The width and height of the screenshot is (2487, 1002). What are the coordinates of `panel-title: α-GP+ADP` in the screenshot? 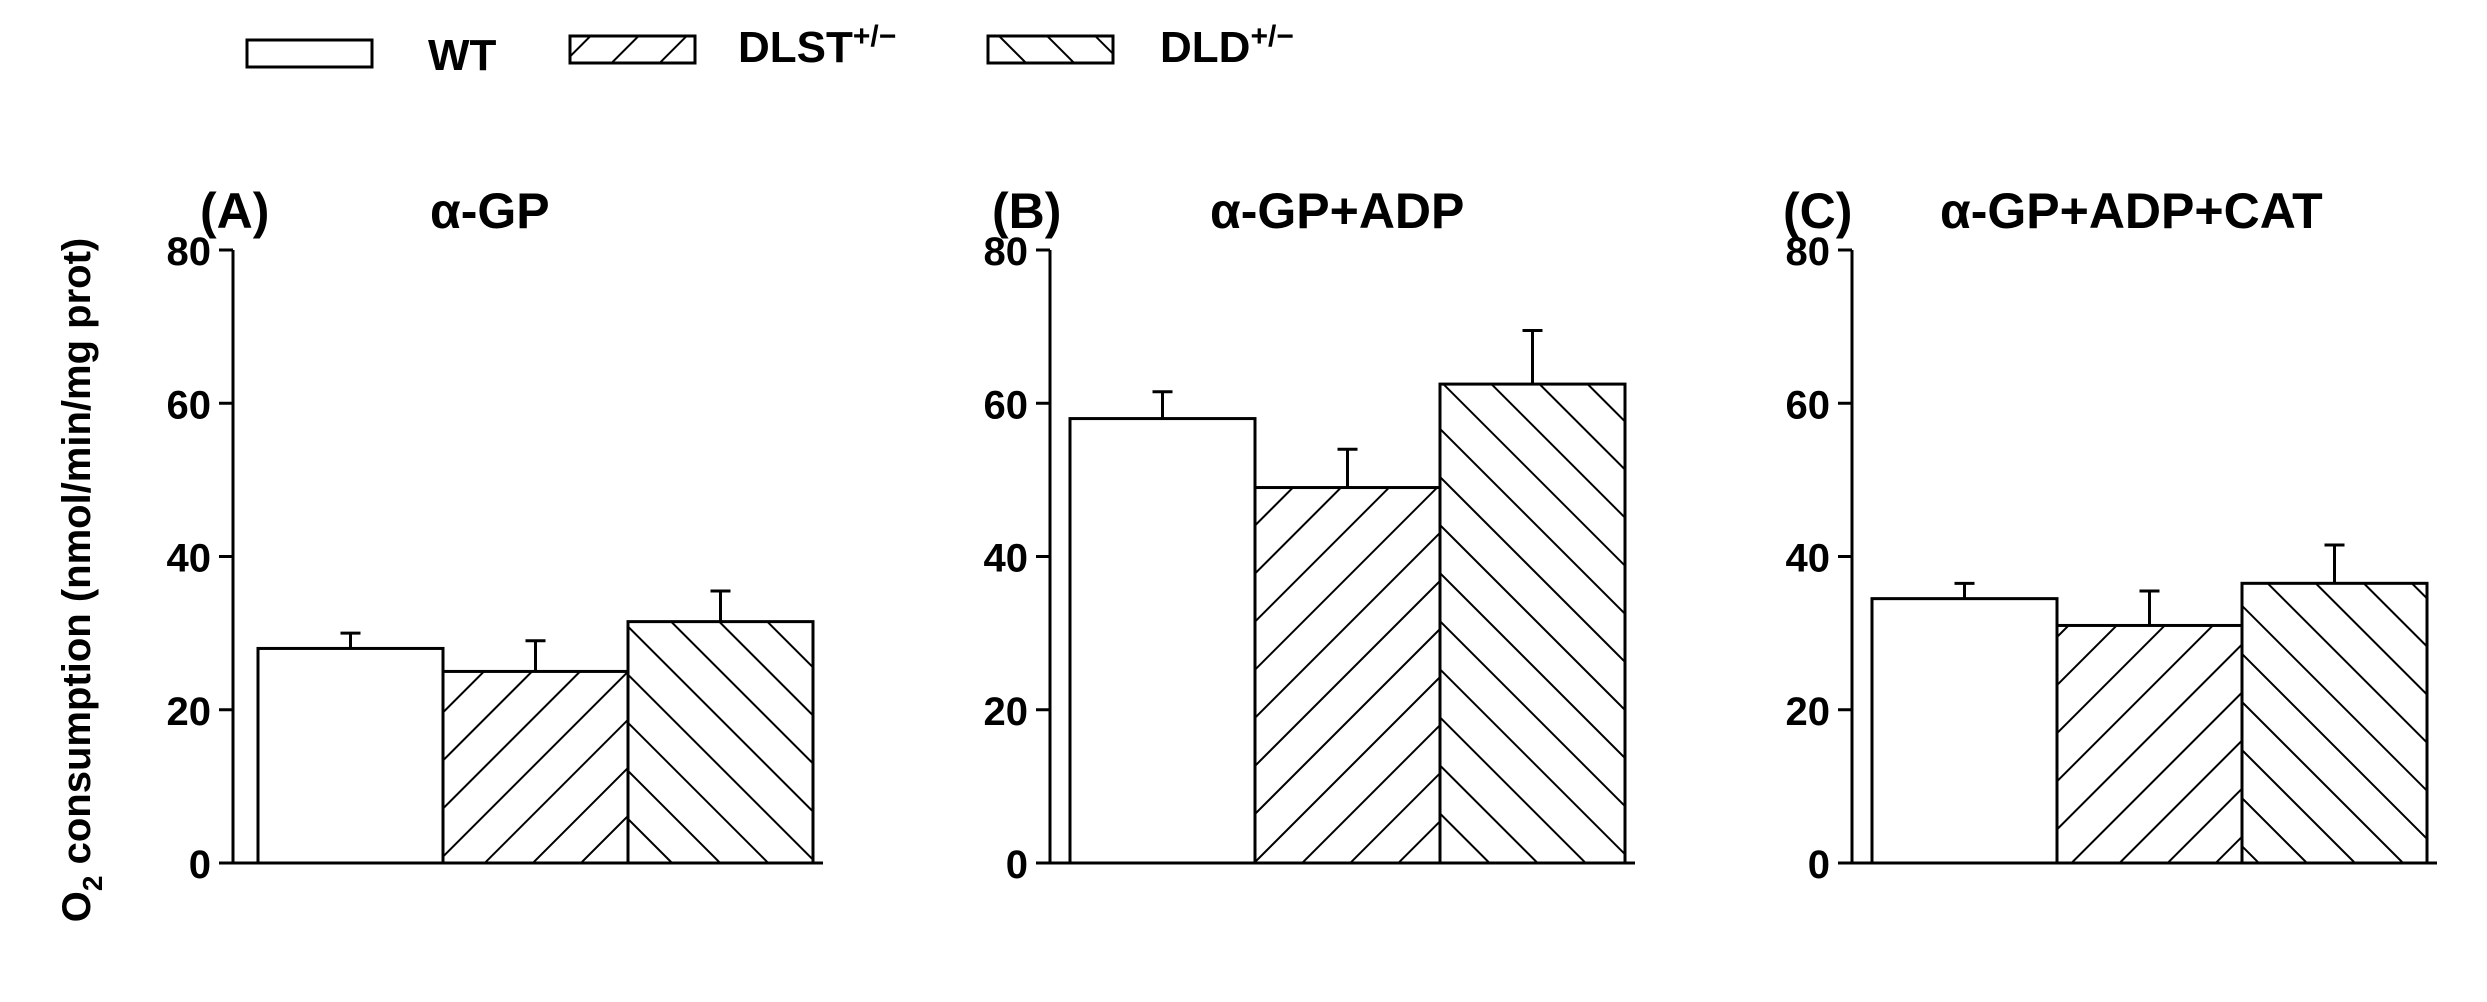 It's located at (1337, 211).